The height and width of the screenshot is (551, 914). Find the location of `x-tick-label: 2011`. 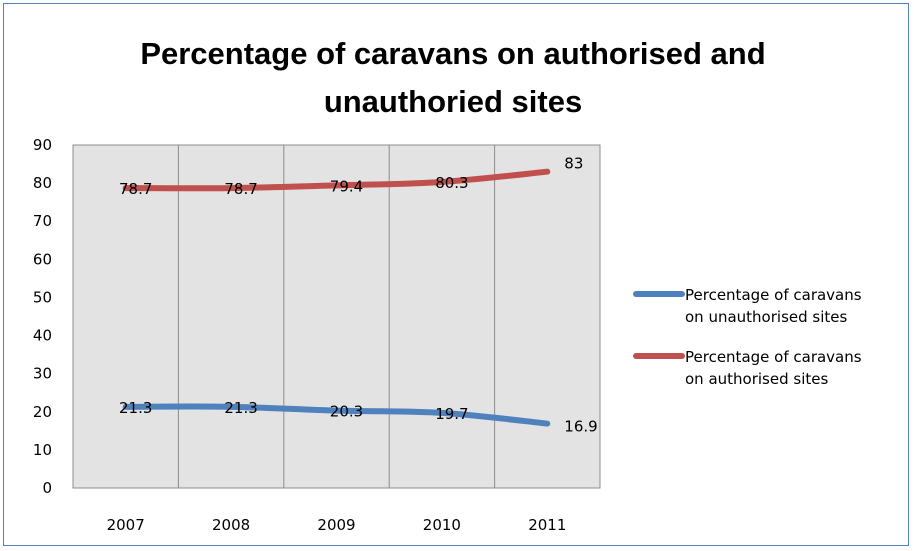

x-tick-label: 2011 is located at coordinates (547, 525).